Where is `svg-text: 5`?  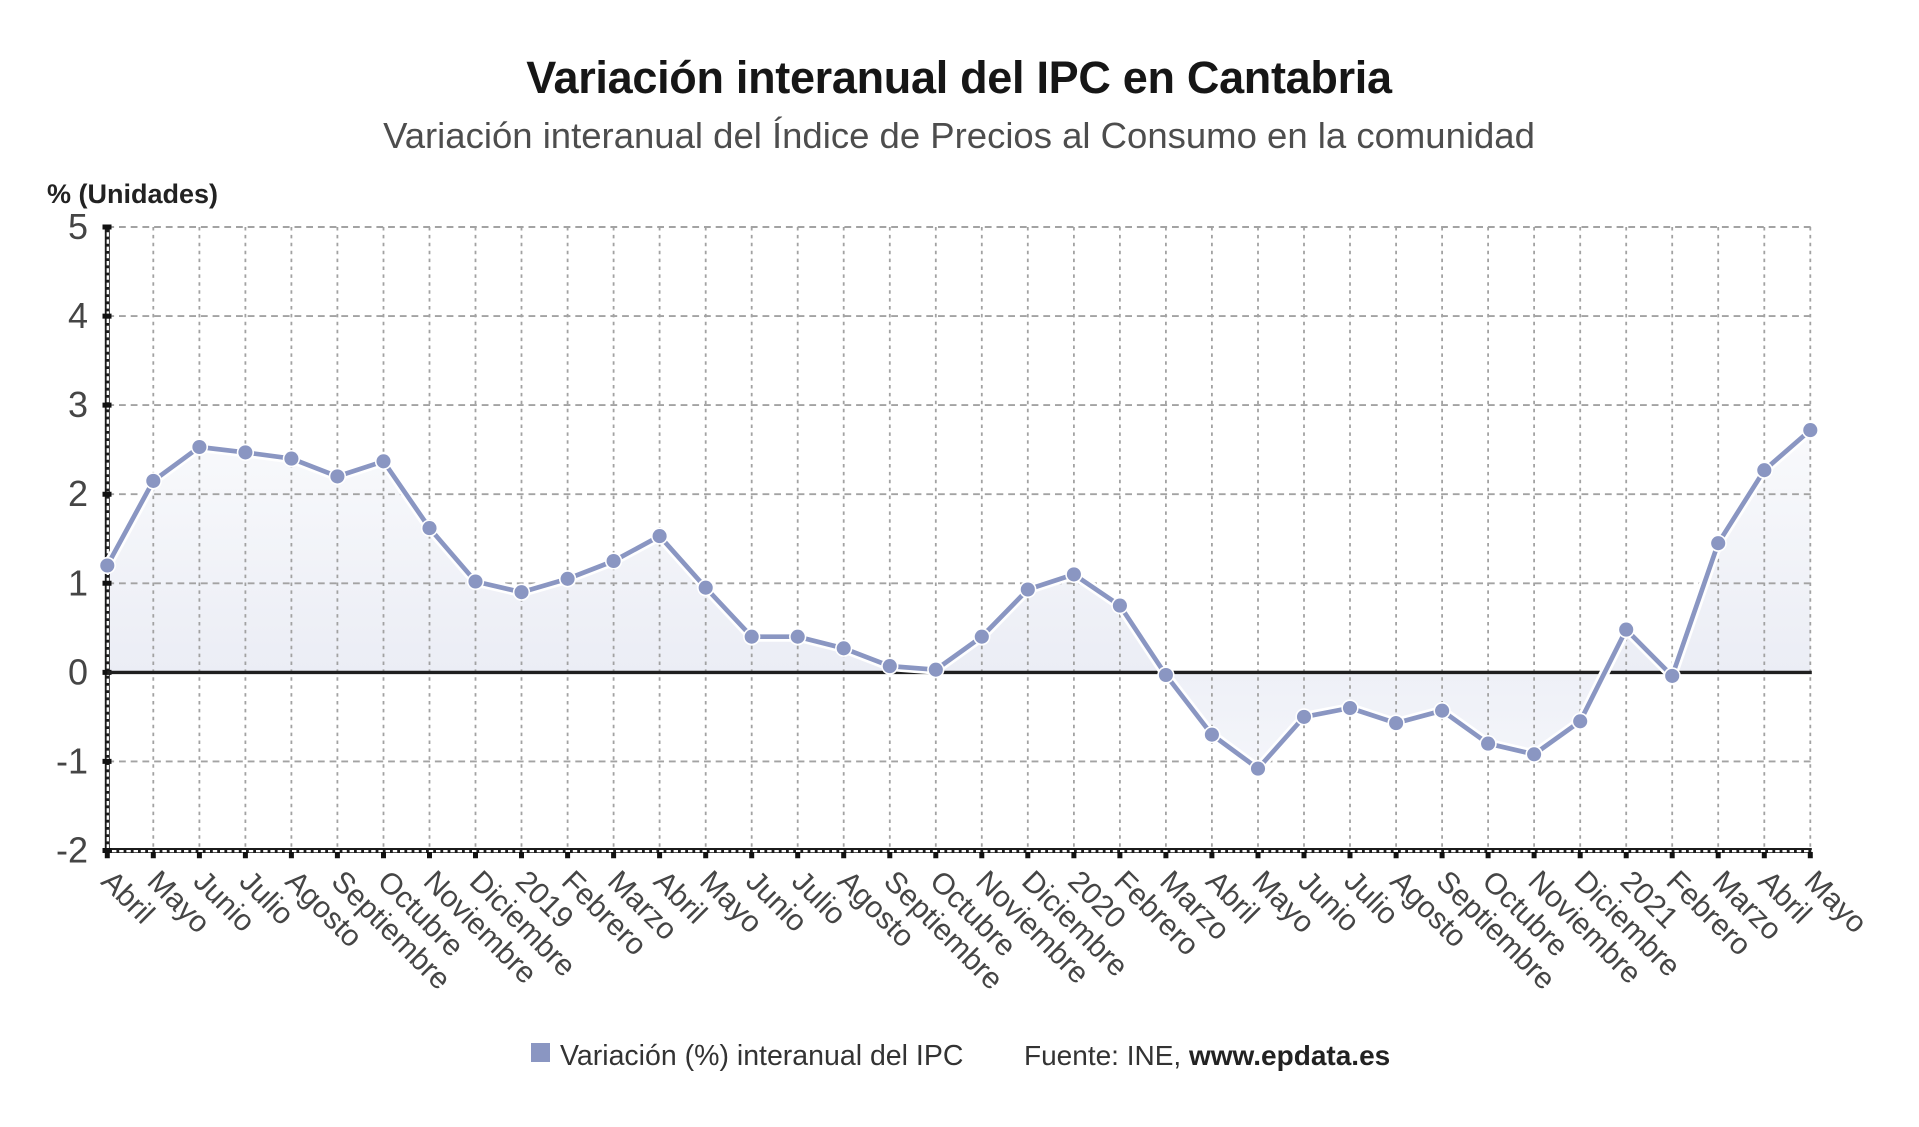 svg-text: 5 is located at coordinates (78, 226).